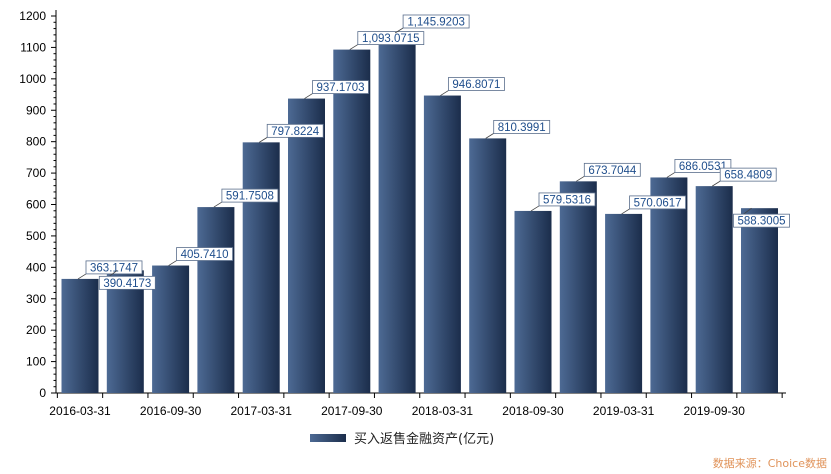 This screenshot has height=474, width=831. I want to click on data-label: 686.0531, so click(703, 167).